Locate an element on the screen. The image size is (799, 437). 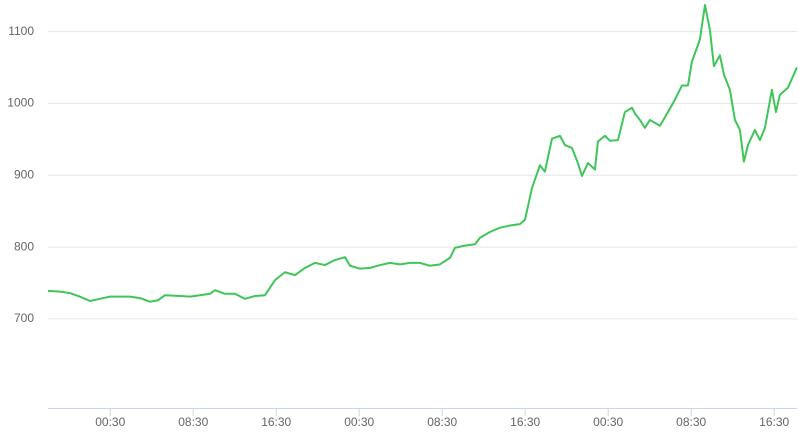
y-tick-label: 800 is located at coordinates (24, 246).